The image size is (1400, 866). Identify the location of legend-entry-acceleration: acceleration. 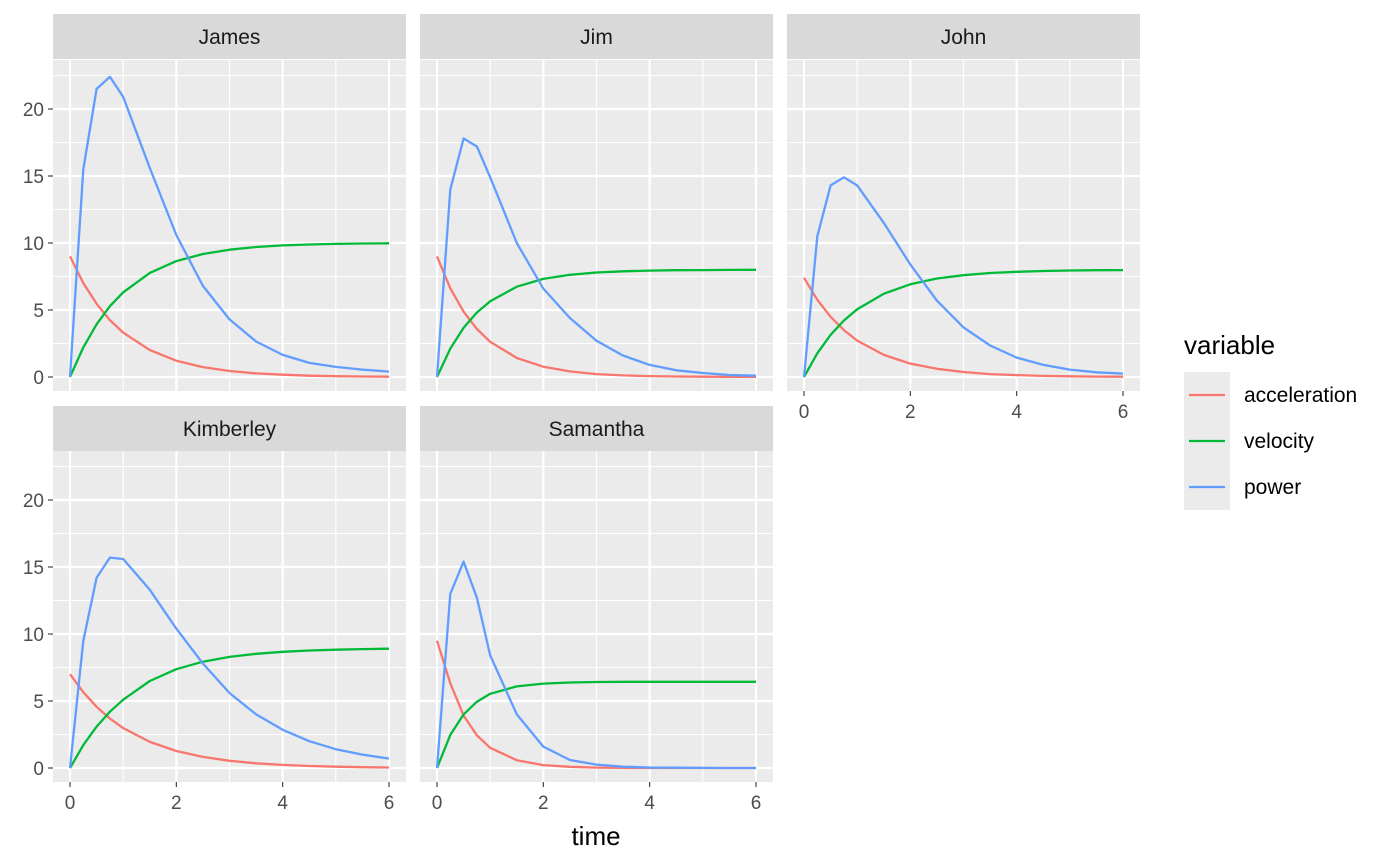
(1270, 395).